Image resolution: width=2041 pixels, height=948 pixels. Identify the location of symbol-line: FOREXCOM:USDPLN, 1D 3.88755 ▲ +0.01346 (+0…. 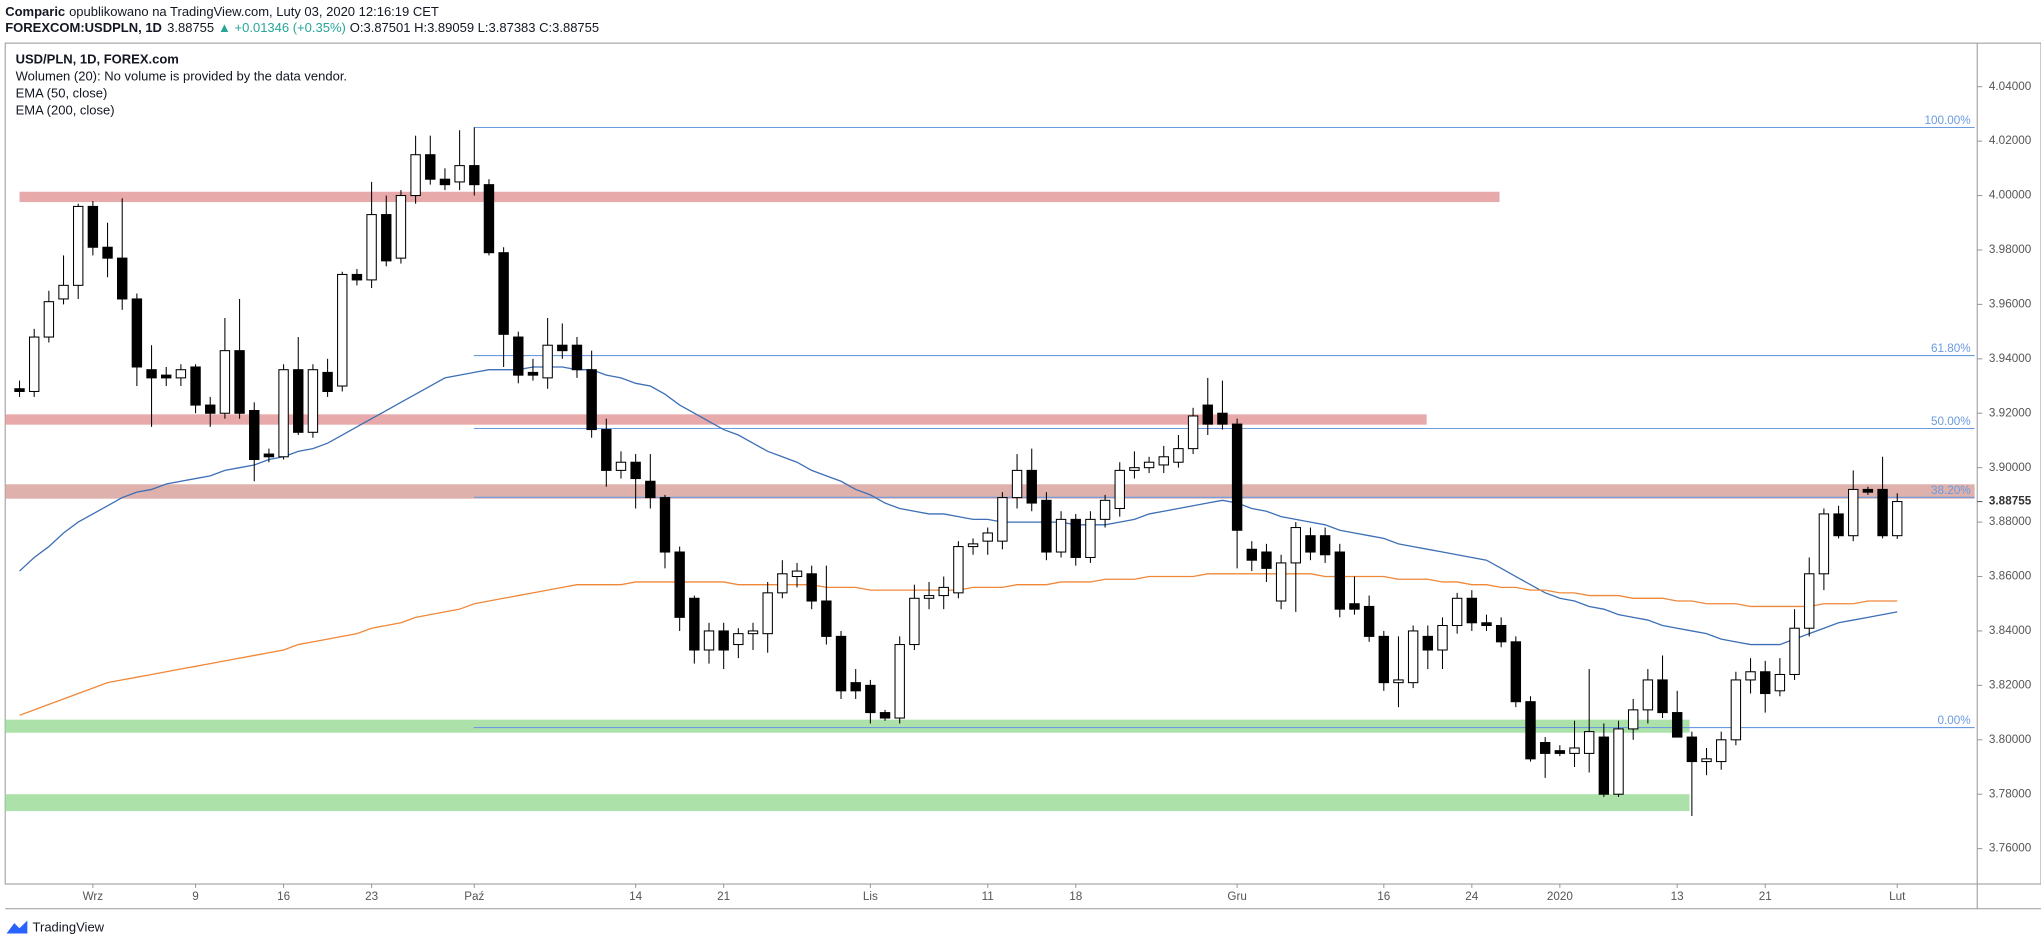
(302, 27).